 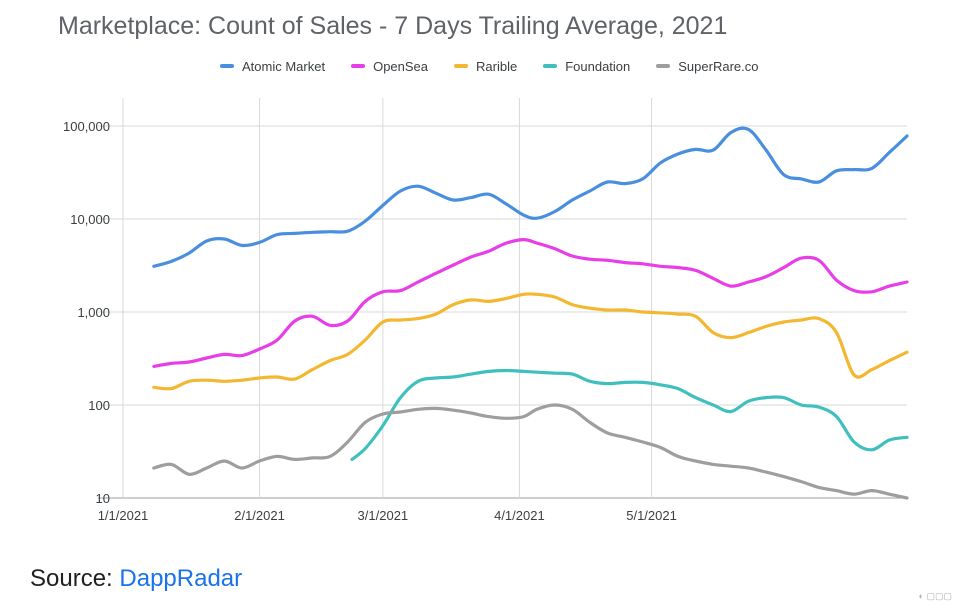 I want to click on source-prefix: Source:, so click(x=75, y=578).